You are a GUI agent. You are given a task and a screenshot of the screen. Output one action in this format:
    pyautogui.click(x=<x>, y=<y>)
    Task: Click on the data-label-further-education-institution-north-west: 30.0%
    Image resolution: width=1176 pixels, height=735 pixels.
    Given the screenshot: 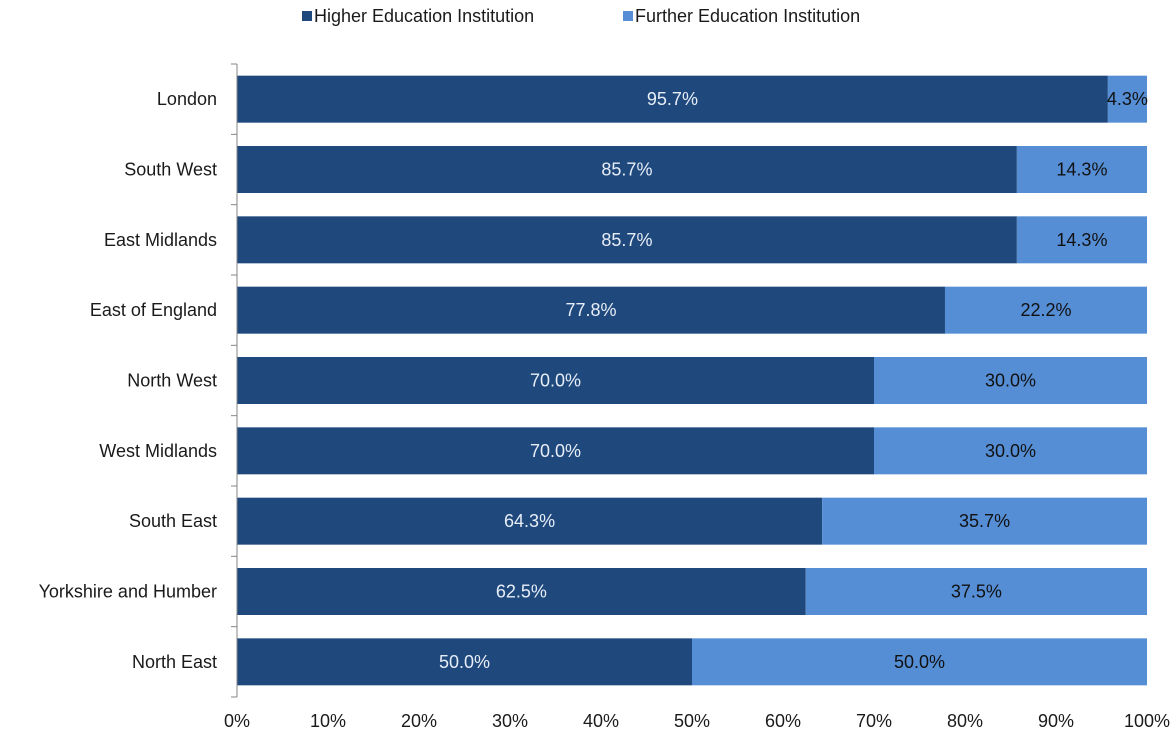 What is the action you would take?
    pyautogui.click(x=1010, y=381)
    